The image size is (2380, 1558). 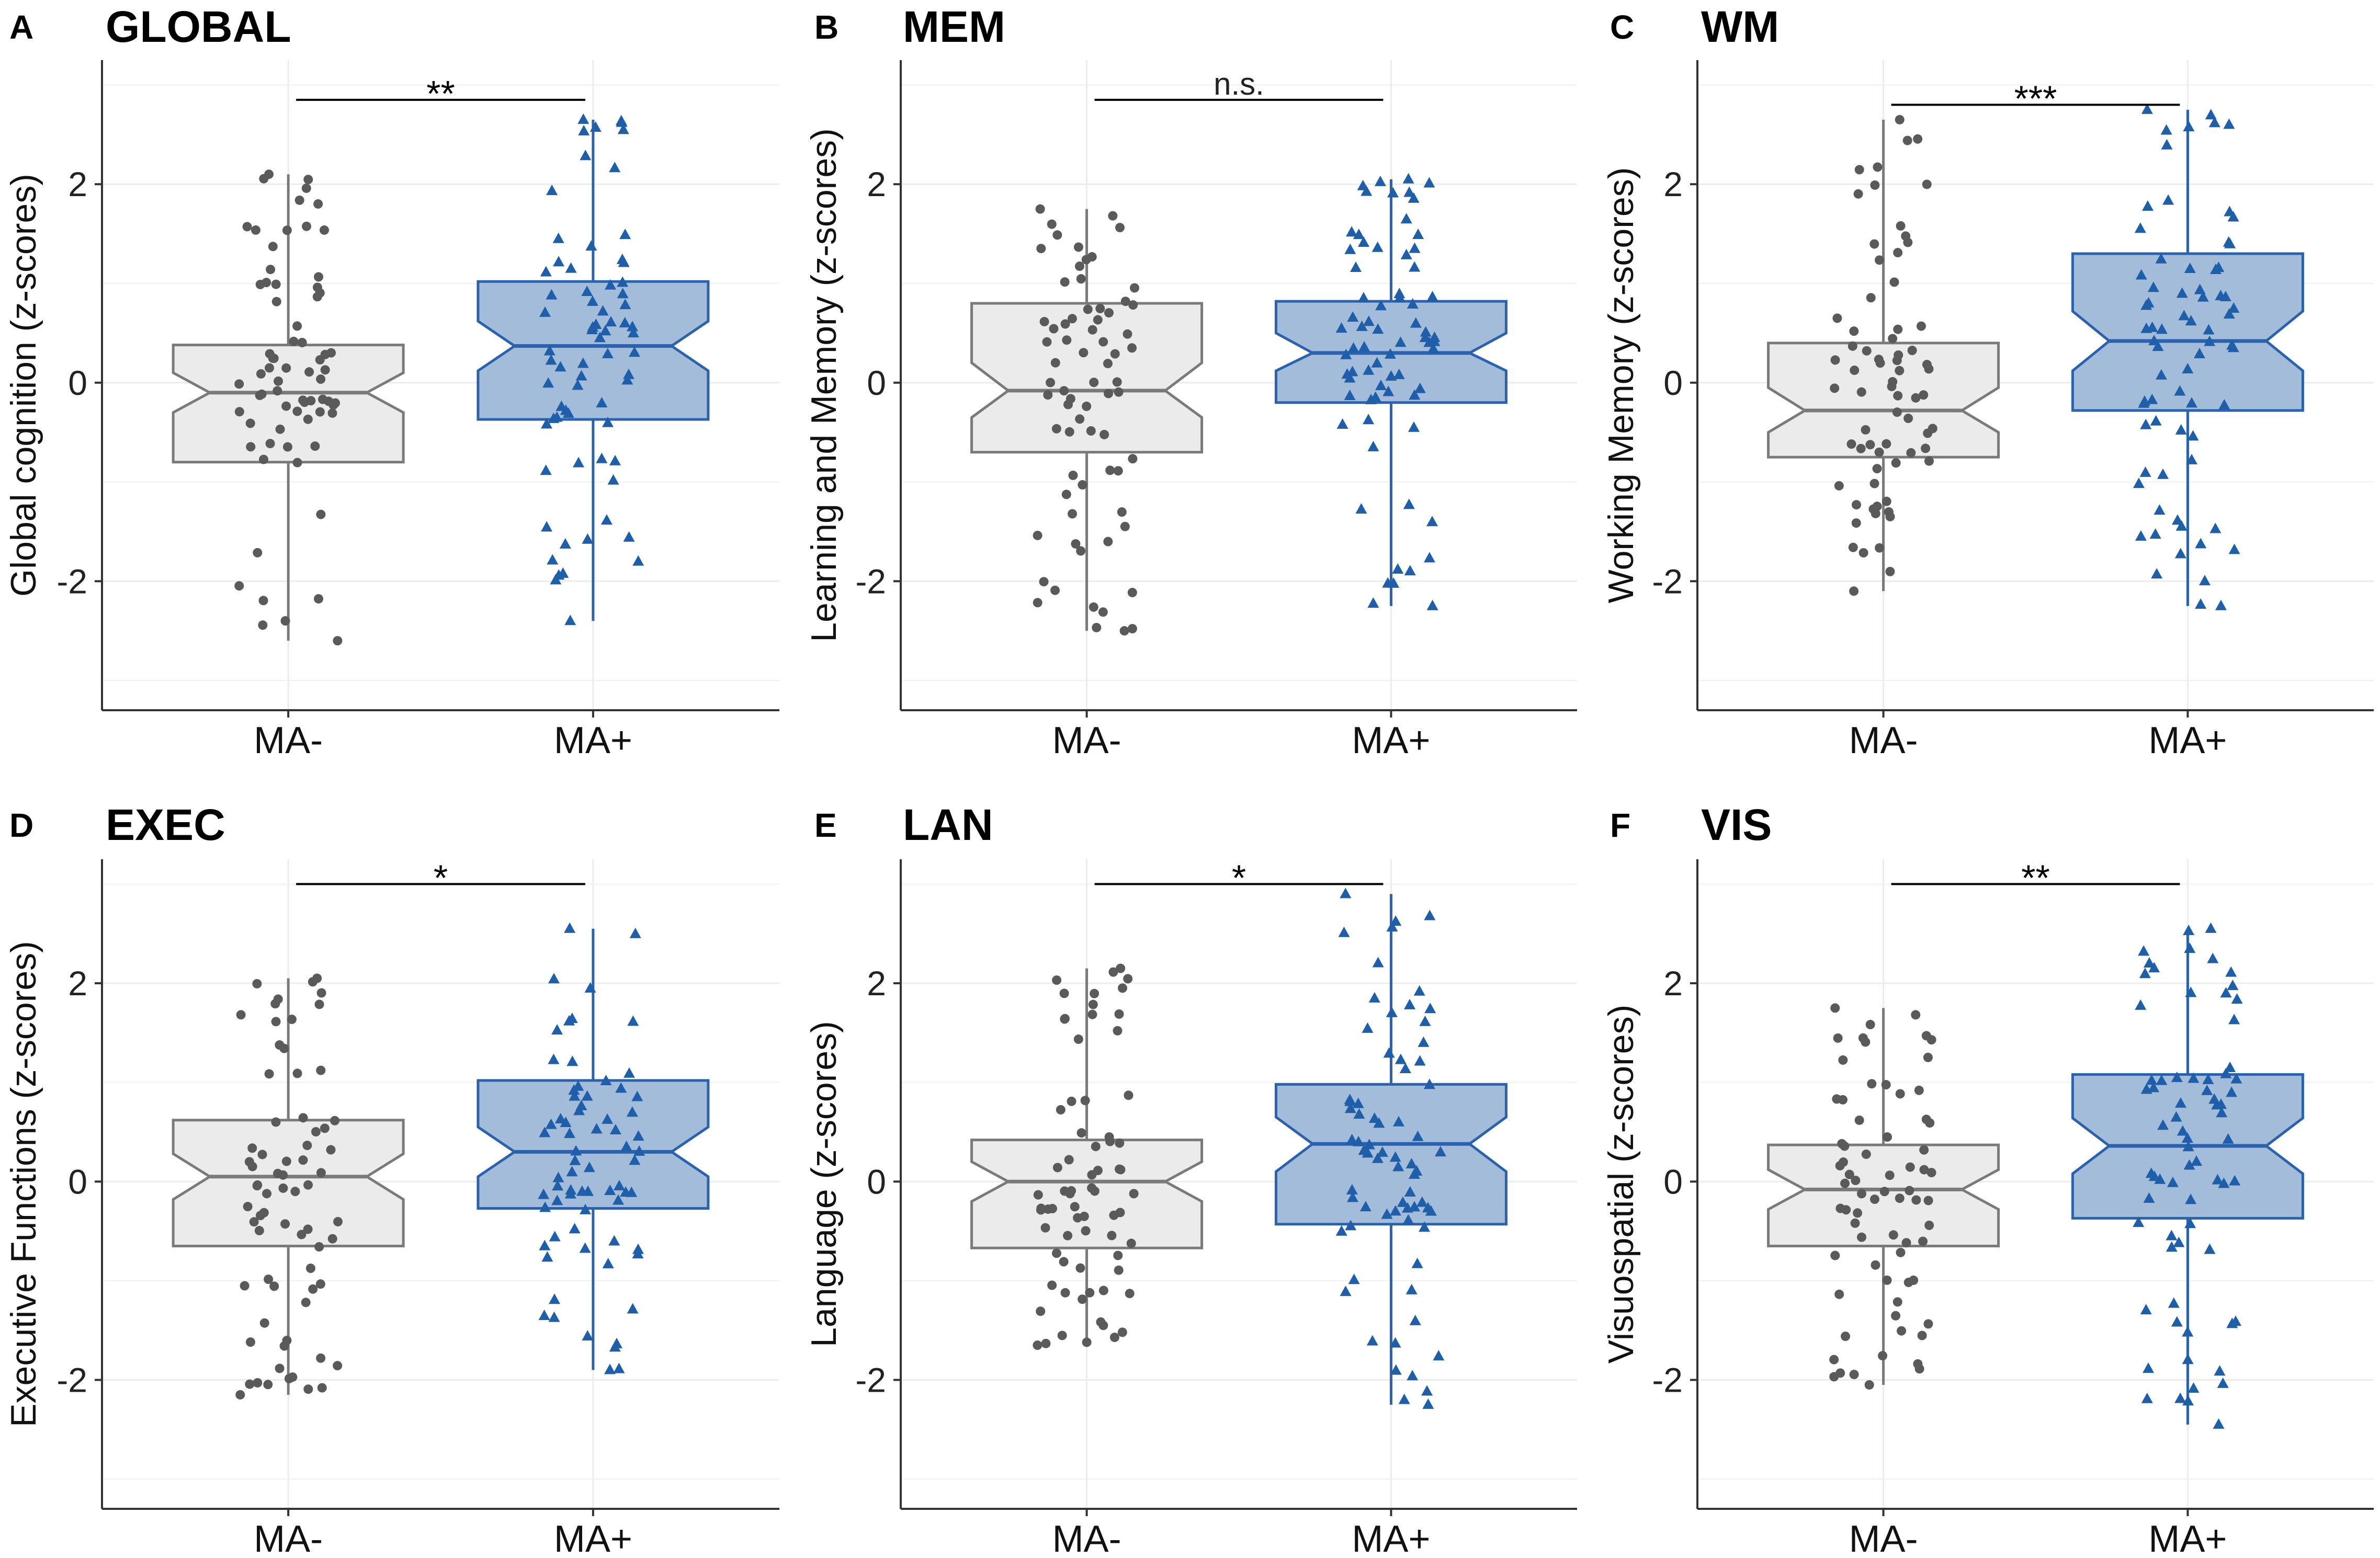 What do you see at coordinates (871, 1379) in the screenshot?
I see `y-tick-label: -2` at bounding box center [871, 1379].